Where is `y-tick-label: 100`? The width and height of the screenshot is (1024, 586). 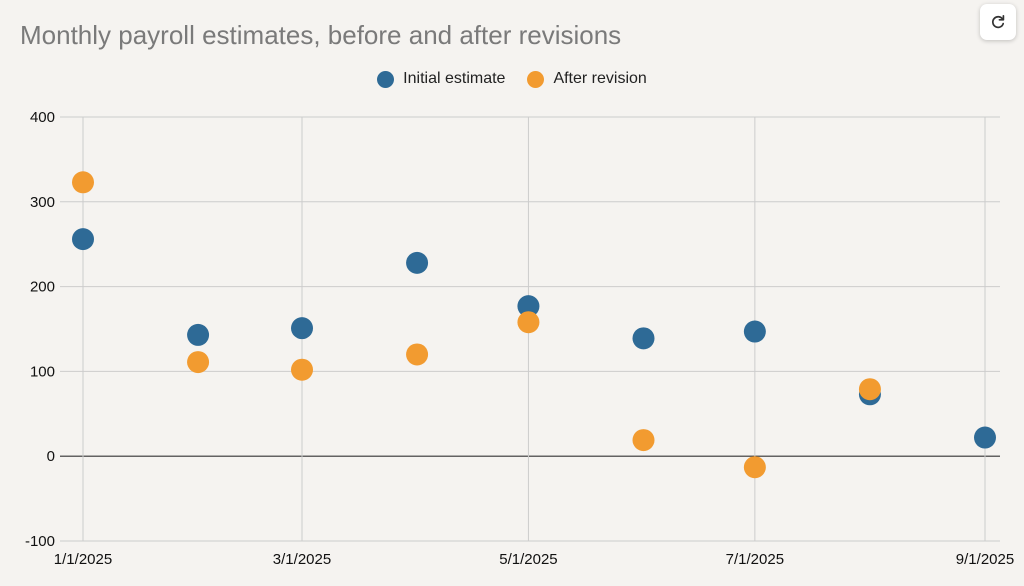
y-tick-label: 100 is located at coordinates (42, 371).